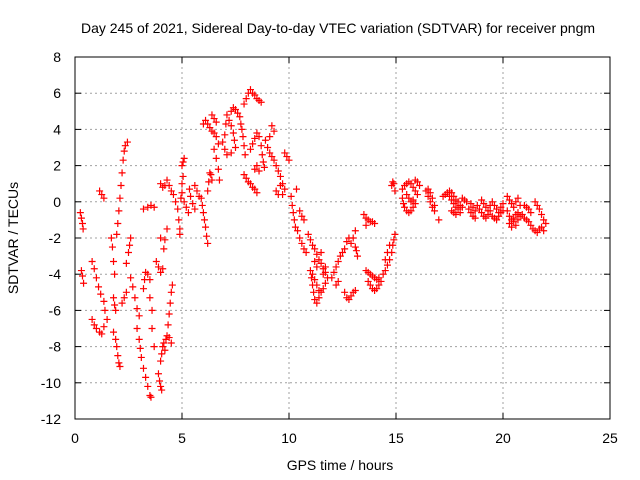 The width and height of the screenshot is (640, 480). Describe the element at coordinates (55, 274) in the screenshot. I see `y-tick-label: -4` at that location.